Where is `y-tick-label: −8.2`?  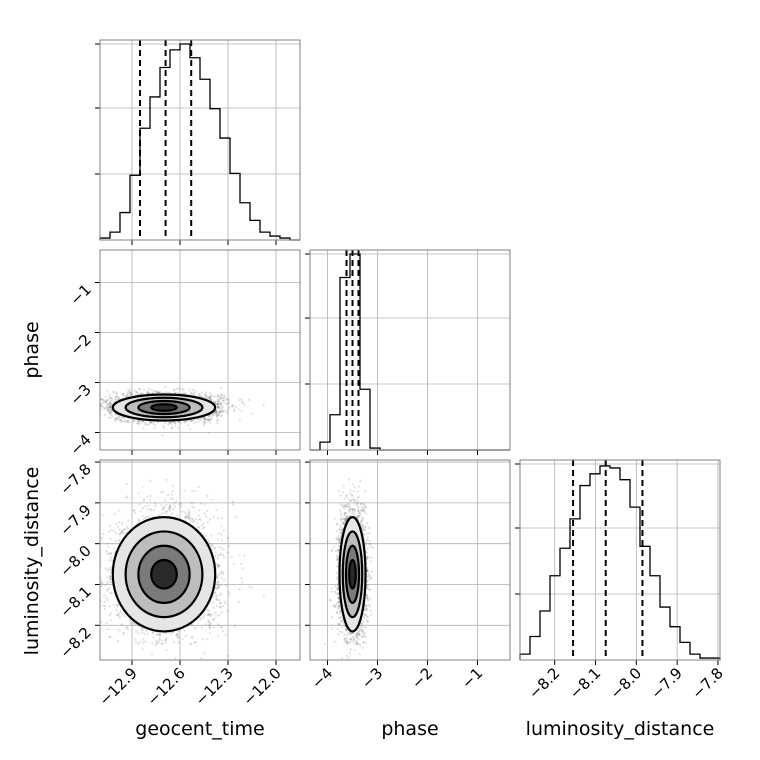 y-tick-label: −8.2 is located at coordinates (75, 642).